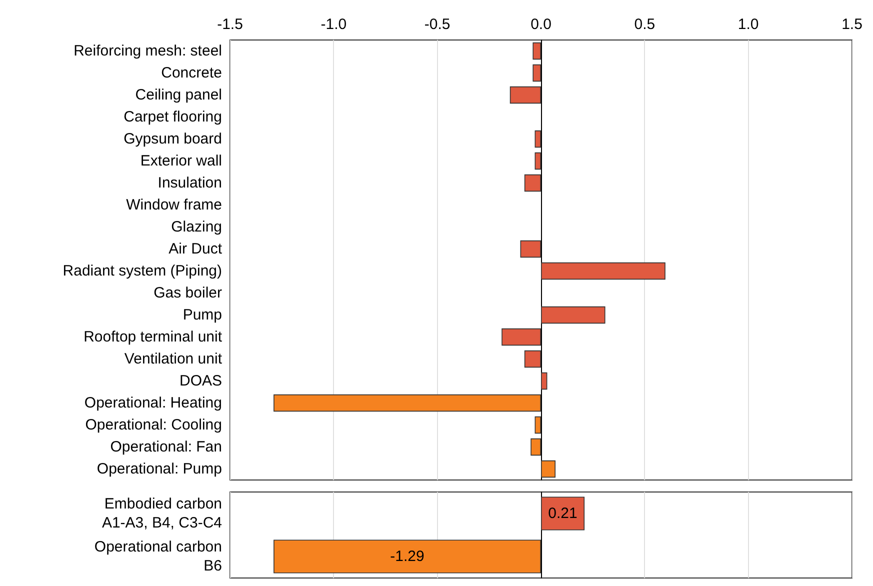  What do you see at coordinates (153, 337) in the screenshot?
I see `y-tick-label: Rooftop terminal unit` at bounding box center [153, 337].